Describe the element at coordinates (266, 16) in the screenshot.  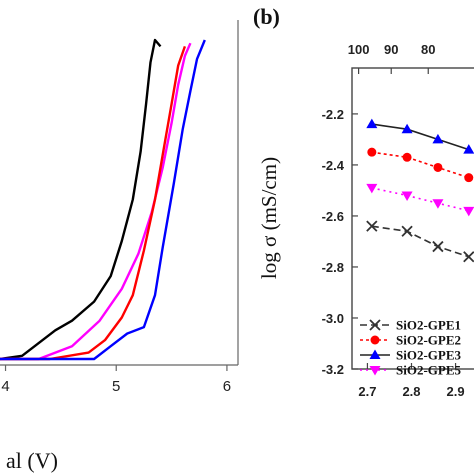
I see `panel-b-label: (b)` at that location.